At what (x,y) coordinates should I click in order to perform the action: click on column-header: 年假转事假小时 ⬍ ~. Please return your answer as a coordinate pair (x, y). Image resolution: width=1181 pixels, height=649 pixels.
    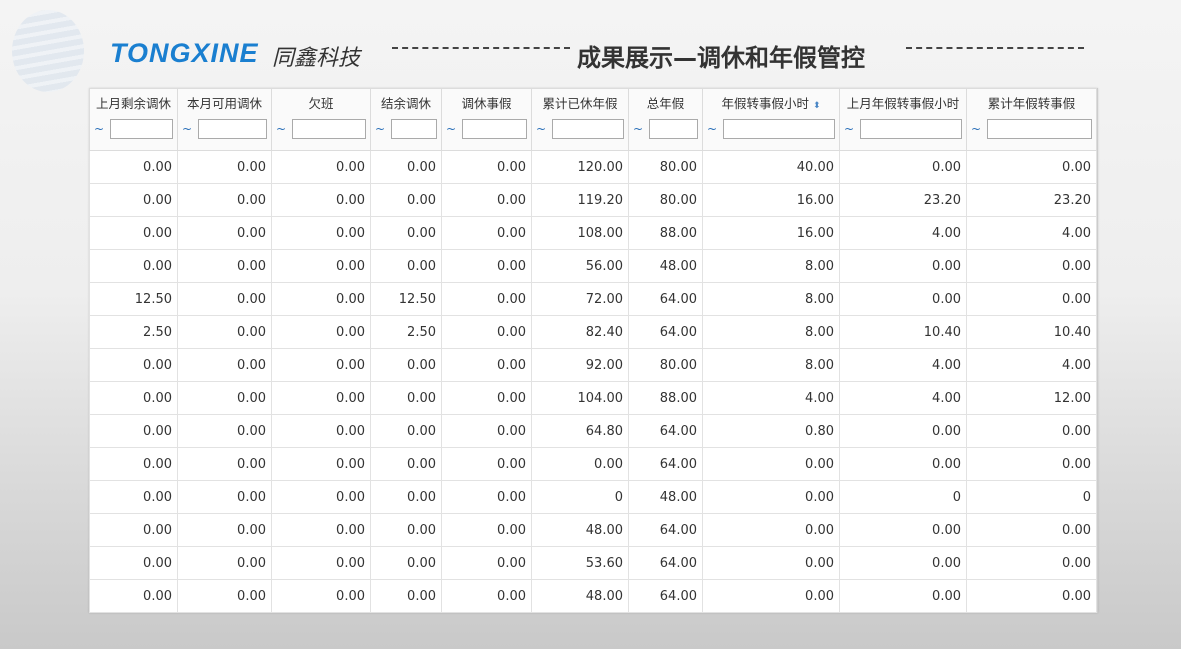
    Looking at the image, I should click on (771, 119).